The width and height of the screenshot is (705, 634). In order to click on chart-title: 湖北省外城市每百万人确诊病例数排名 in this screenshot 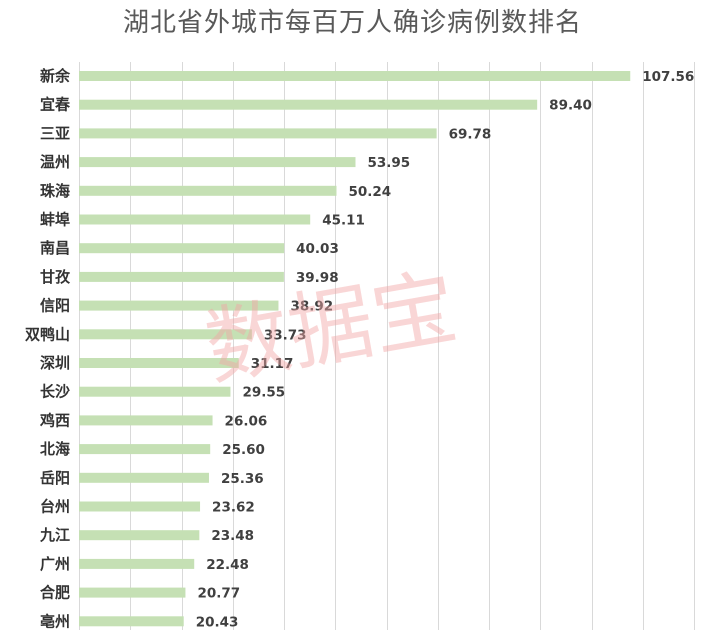, I will do `click(352, 23)`.